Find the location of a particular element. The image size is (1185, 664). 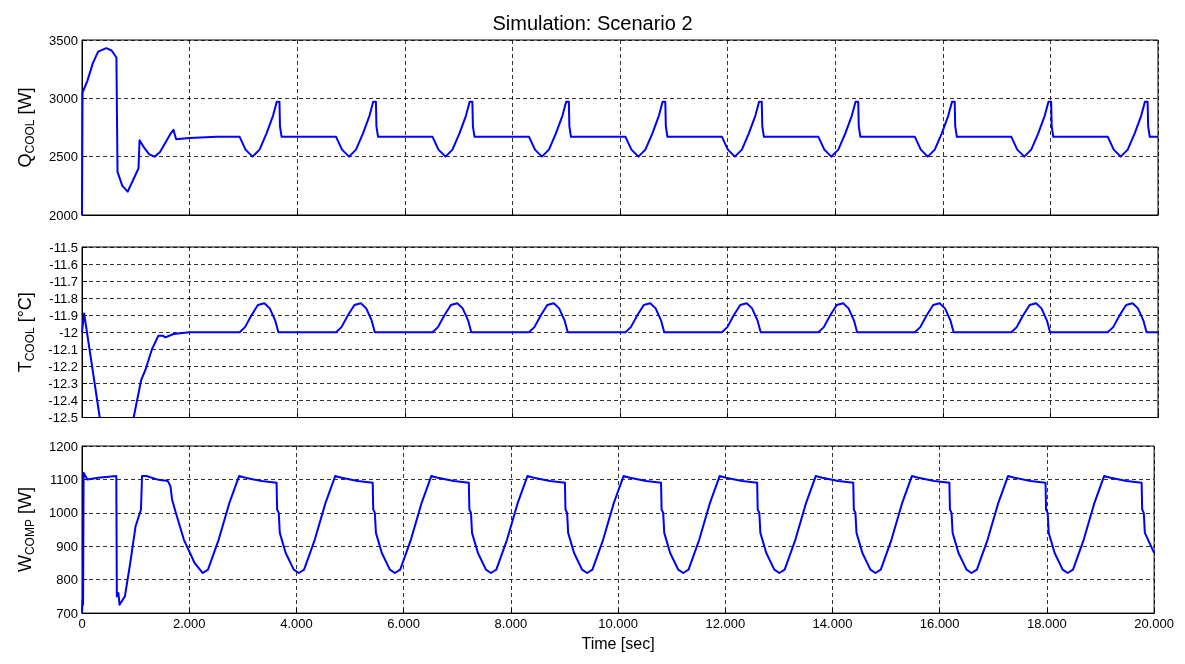

x-tick-label: 12.000 is located at coordinates (725, 624).